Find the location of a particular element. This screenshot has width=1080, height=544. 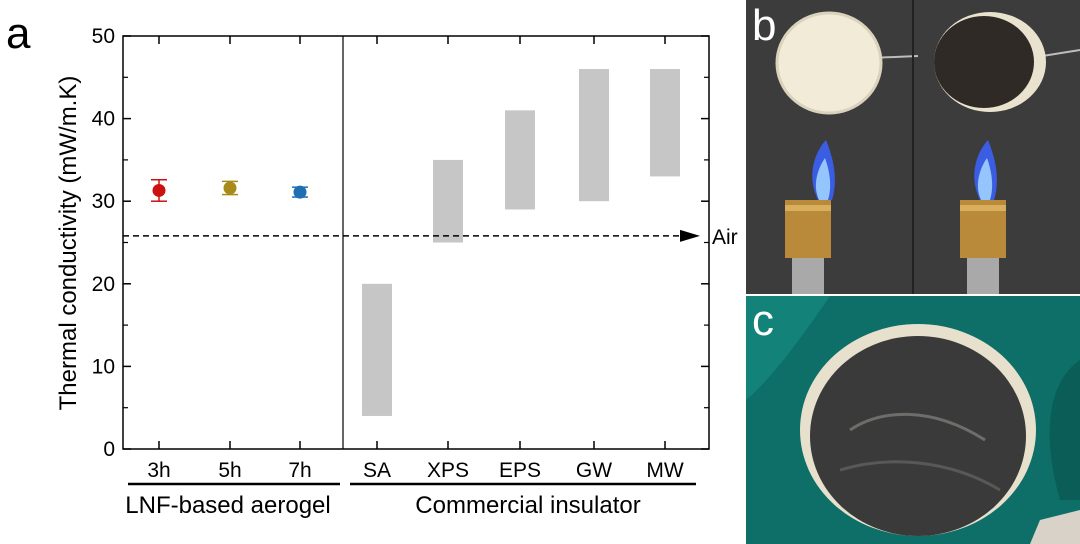

y-axis-title: Thermal conductivity (mW/m.K) is located at coordinates (68, 243).